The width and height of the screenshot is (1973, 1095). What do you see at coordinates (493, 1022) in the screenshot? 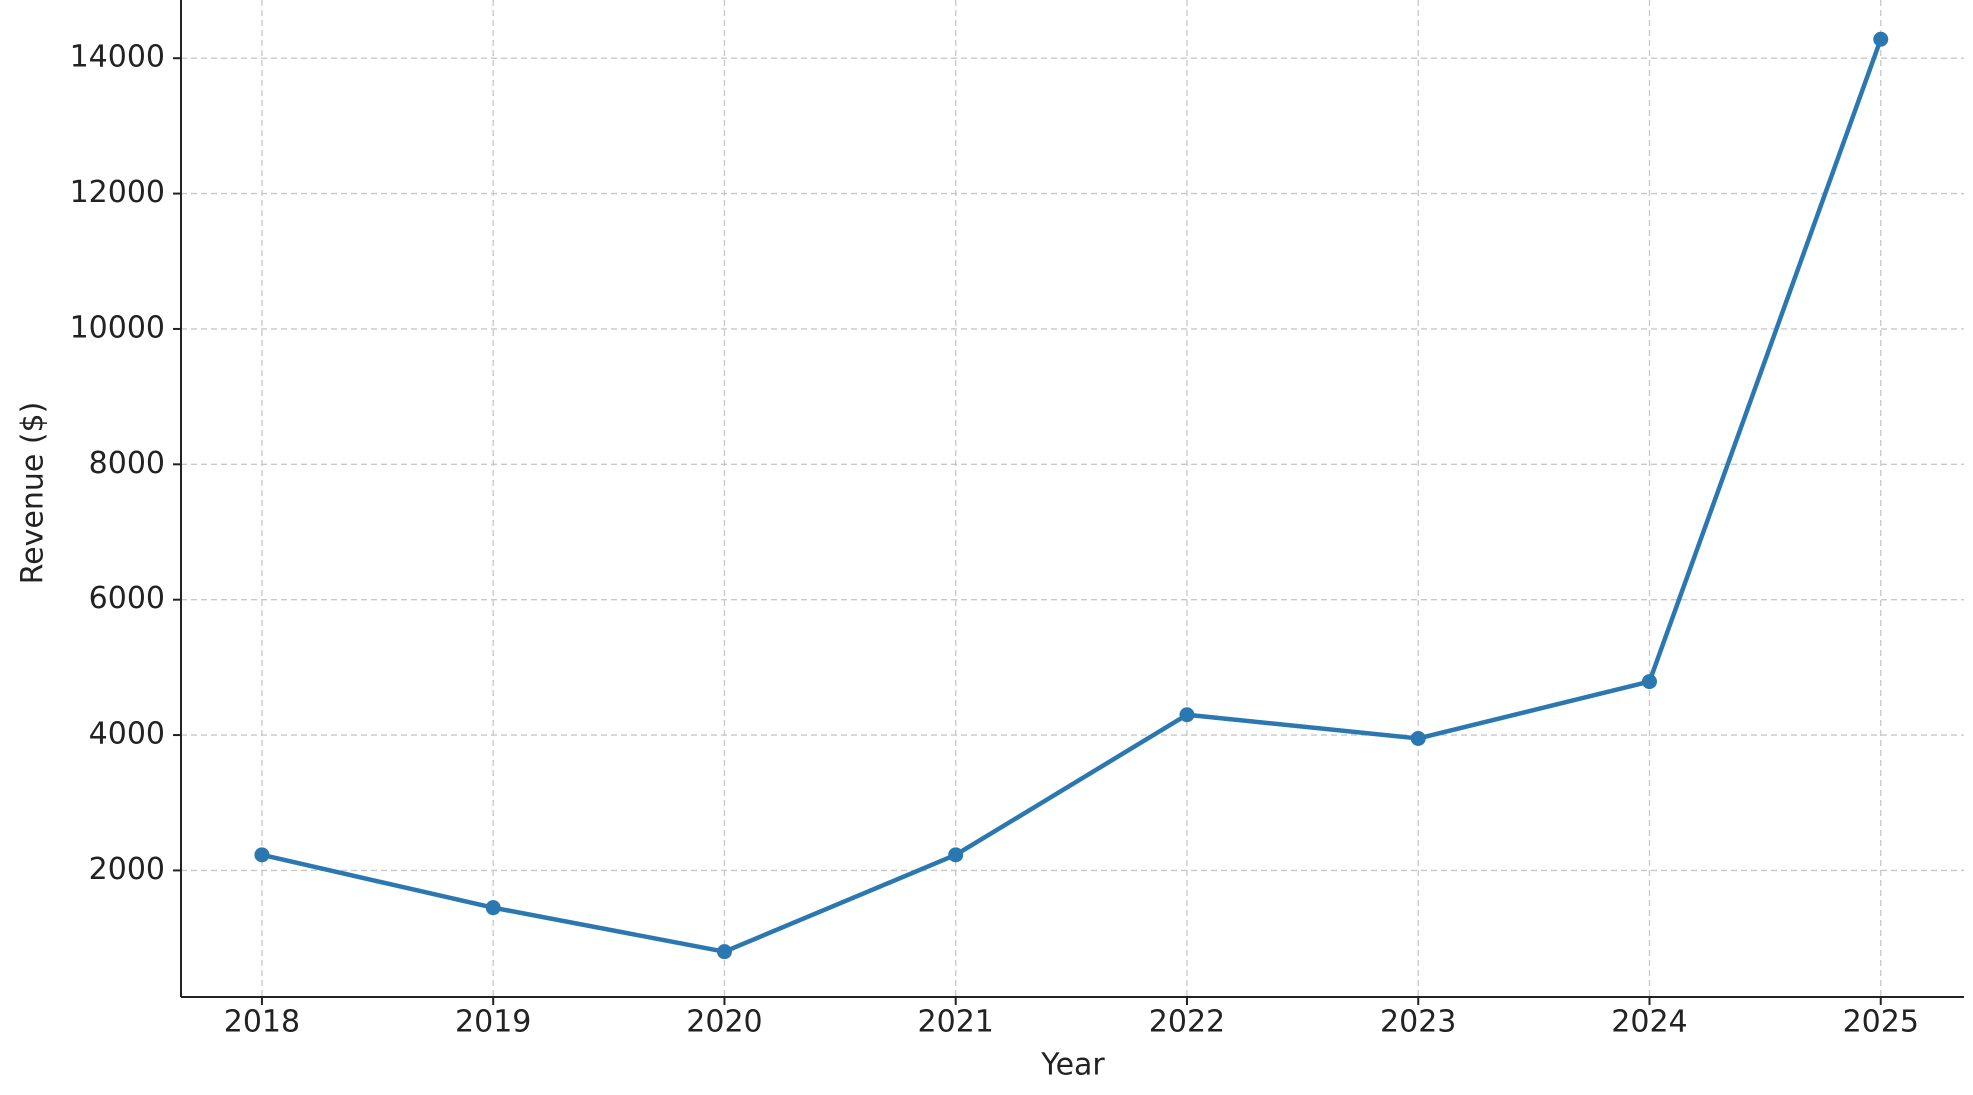
I see `x-tick-label: 2019` at bounding box center [493, 1022].